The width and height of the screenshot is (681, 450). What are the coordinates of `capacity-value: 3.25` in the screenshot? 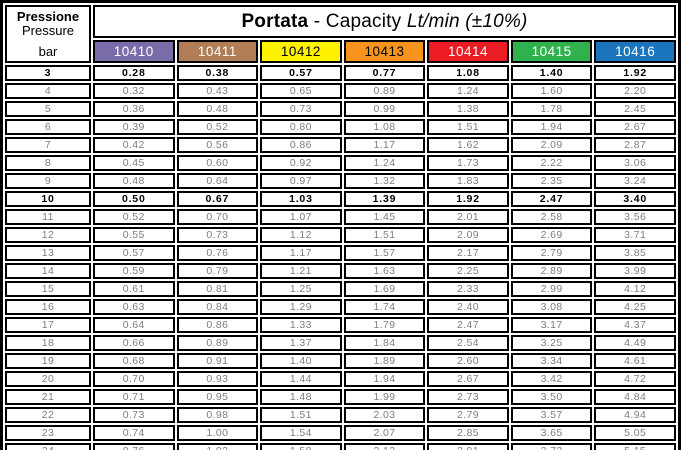 It's located at (551, 343).